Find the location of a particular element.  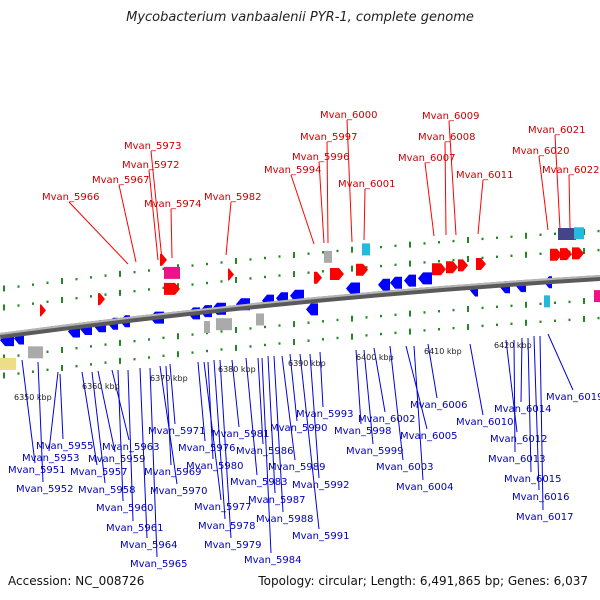

gene-label: Mvan_5989 is located at coordinates (296, 467).